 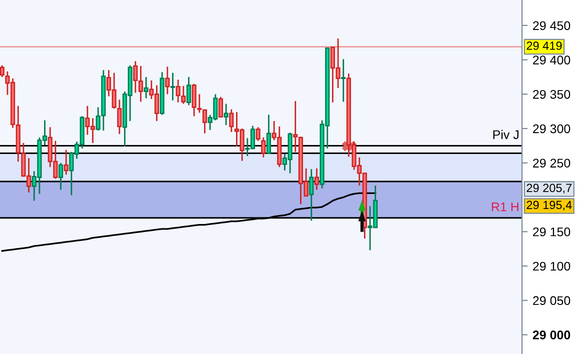 I want to click on text: 29 195,4, so click(x=549, y=205).